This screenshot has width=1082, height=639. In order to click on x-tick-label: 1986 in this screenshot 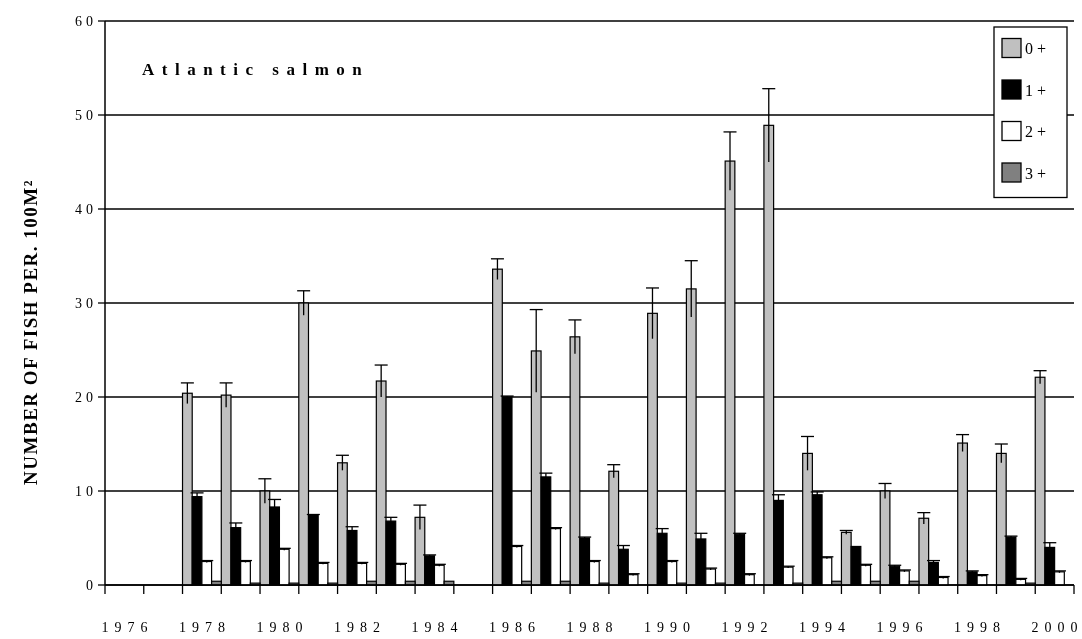, I will do `click(514, 627)`.